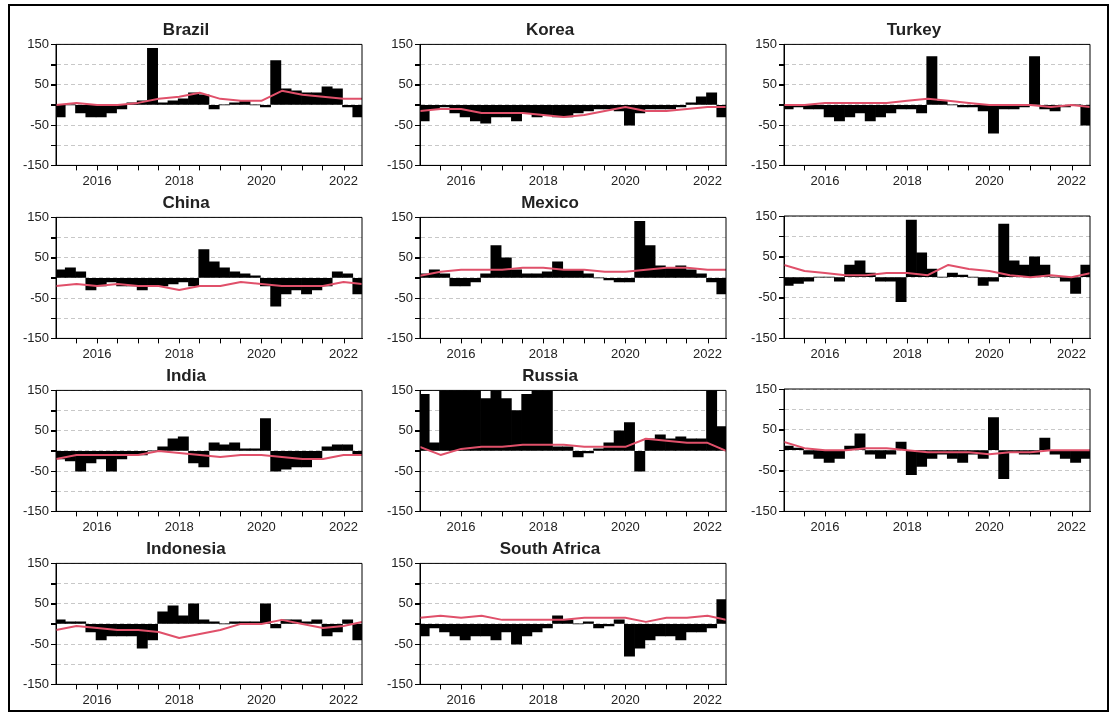 This screenshot has width=1117, height=718. I want to click on chart-title: China, so click(186, 202).